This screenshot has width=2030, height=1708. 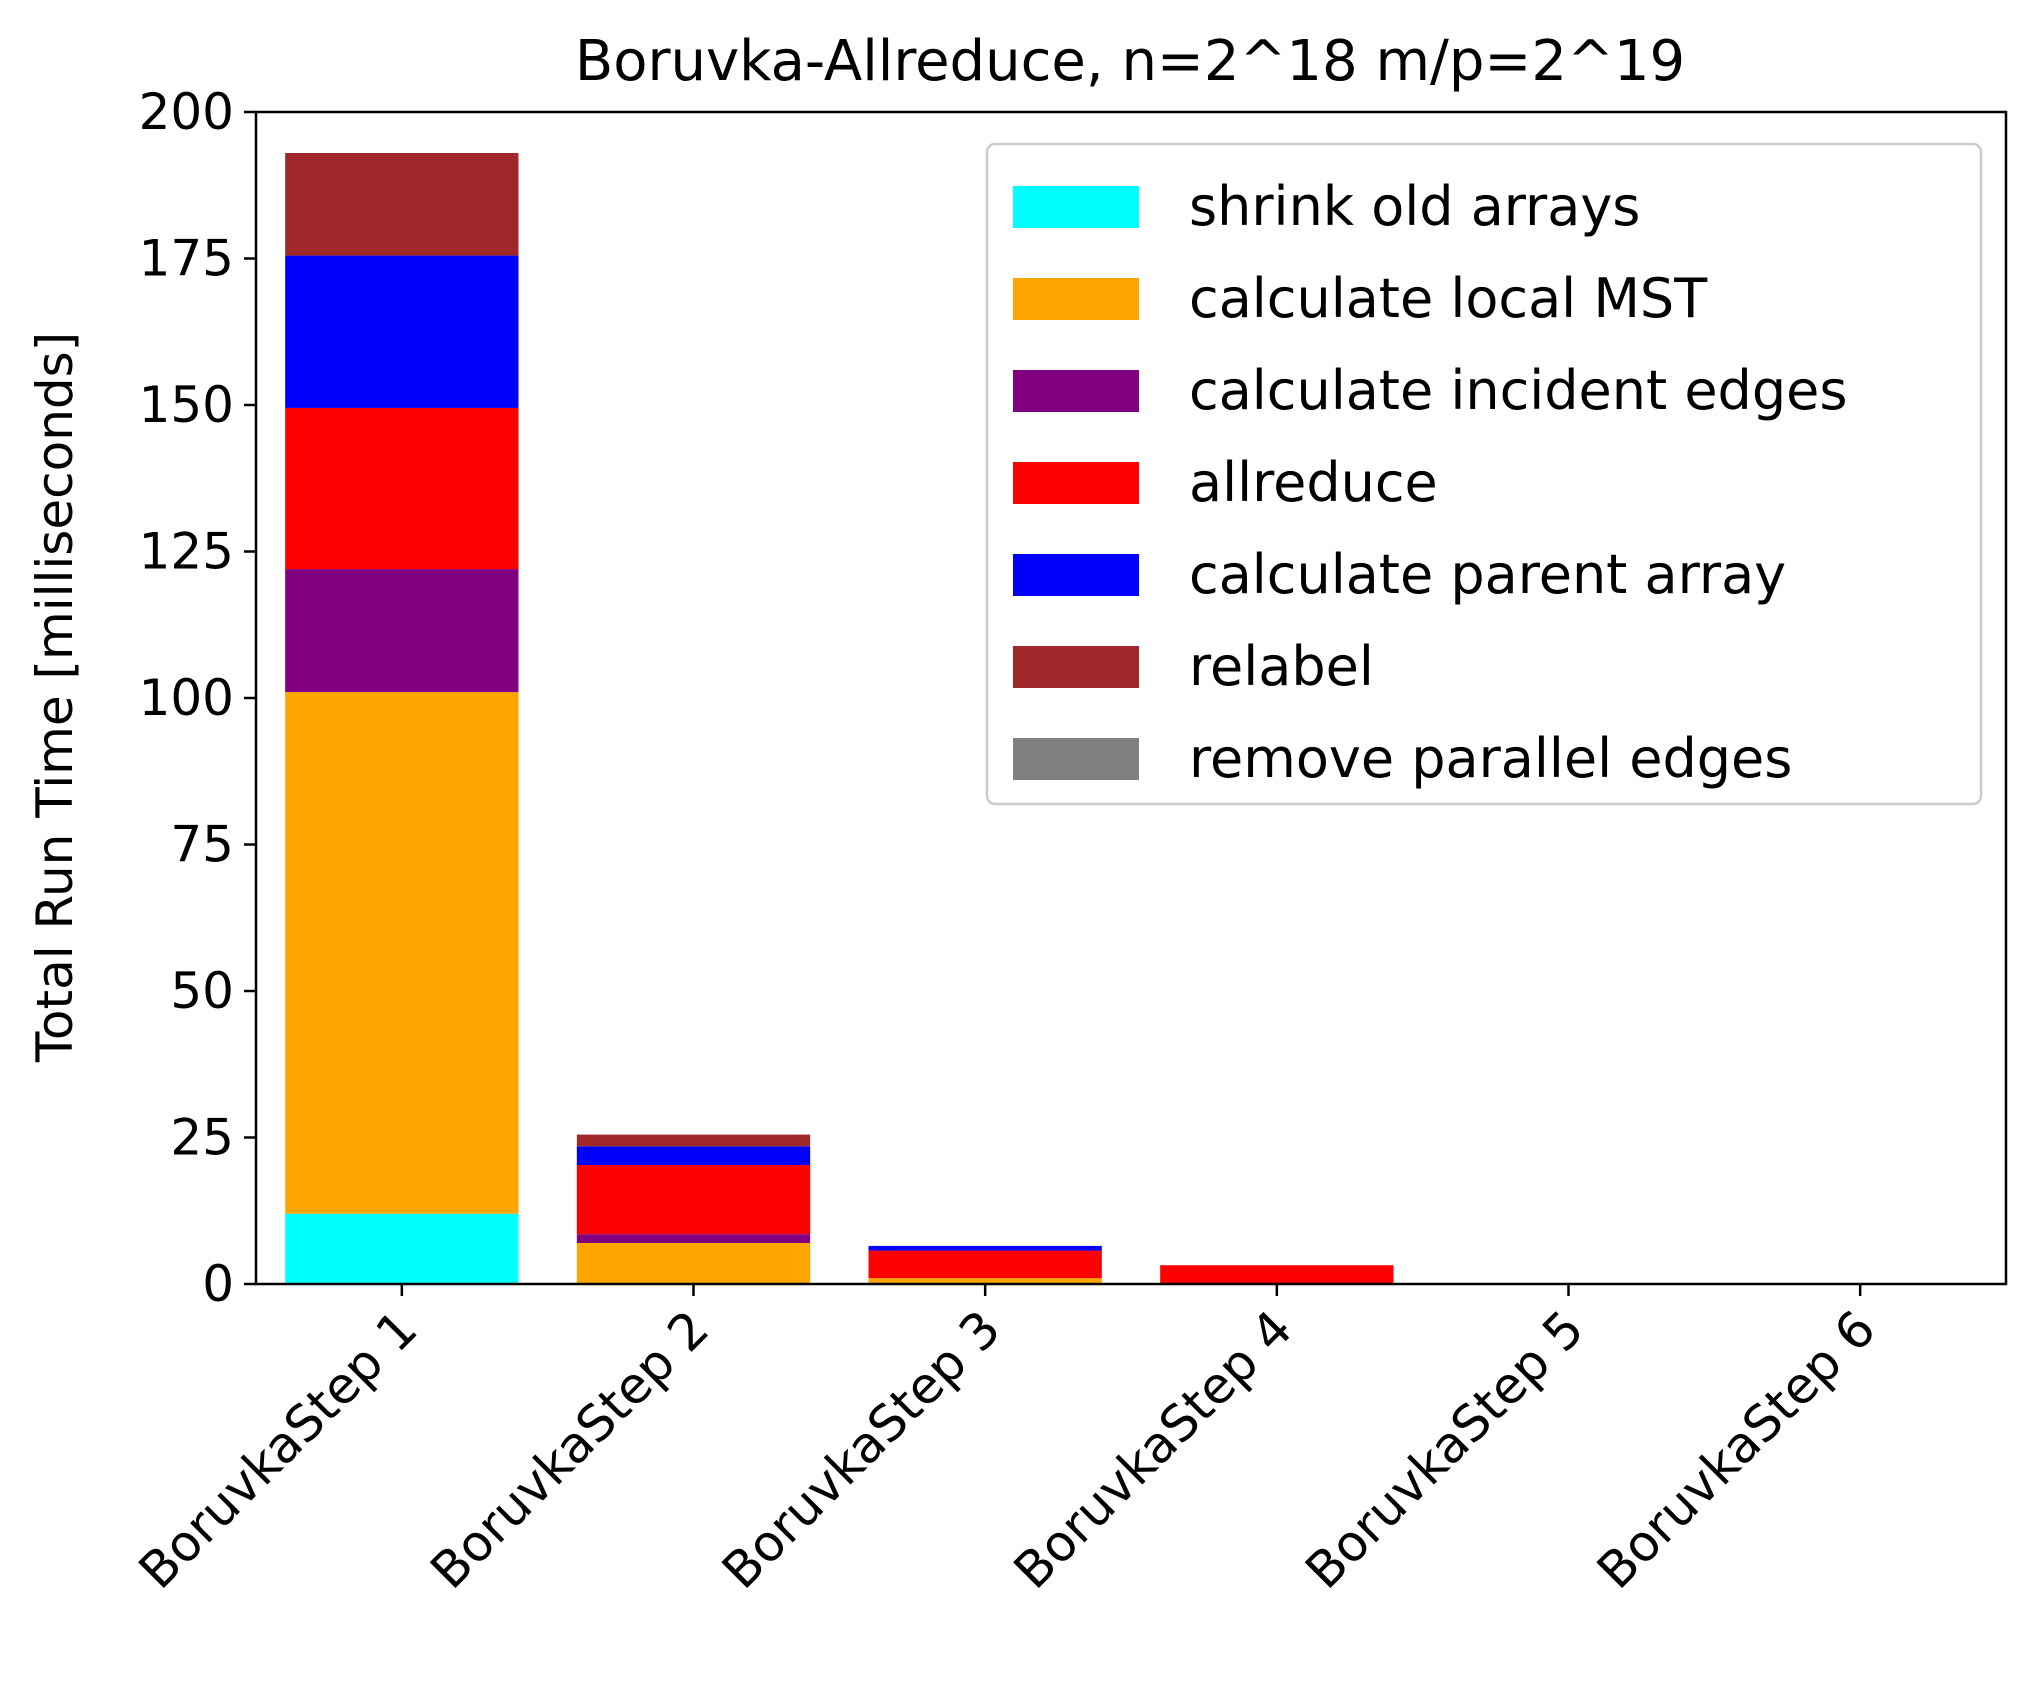 What do you see at coordinates (55, 697) in the screenshot?
I see `y-axis-label: Total Run Time [milliseconds]` at bounding box center [55, 697].